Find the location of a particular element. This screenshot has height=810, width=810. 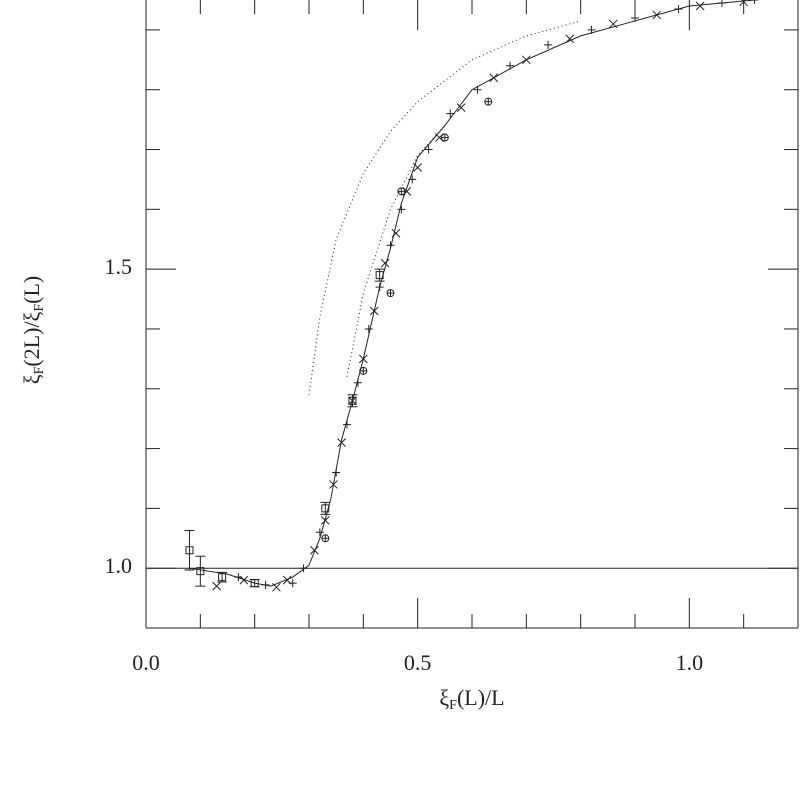

x-axis-label: ξF(L)/L is located at coordinates (471, 699).